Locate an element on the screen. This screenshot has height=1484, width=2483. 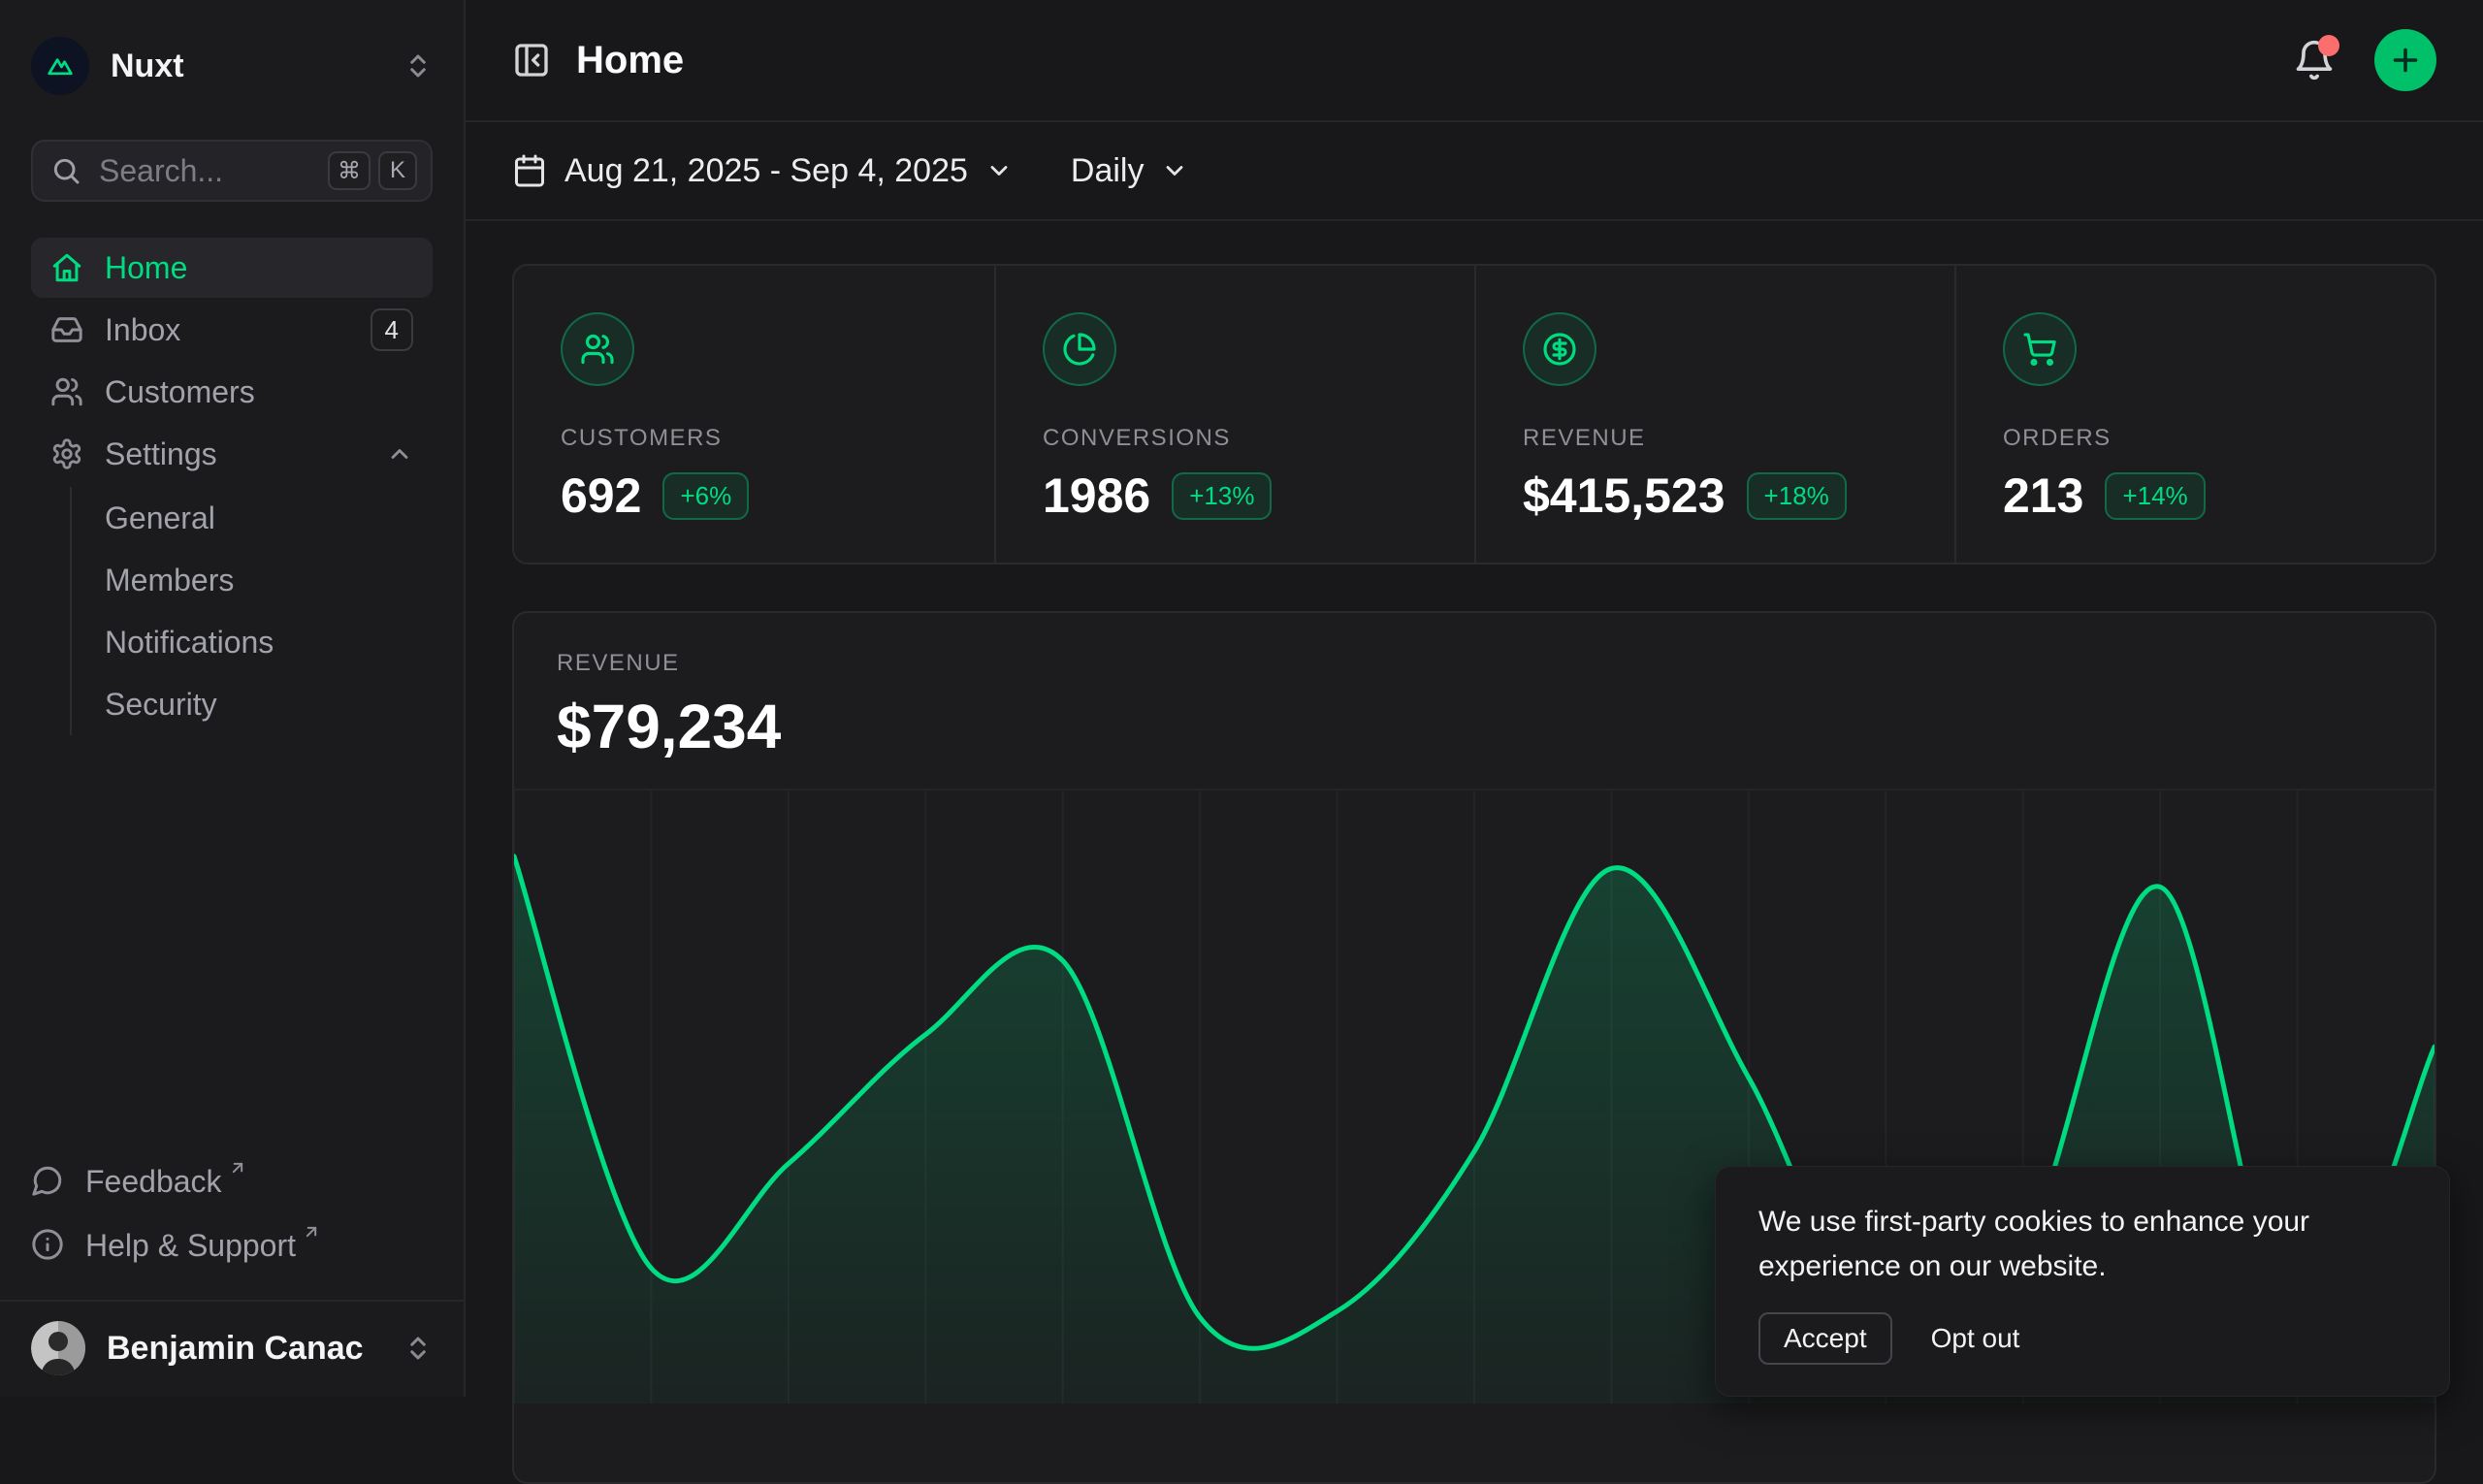
help-support-link: Help & Support is located at coordinates (232, 1250).